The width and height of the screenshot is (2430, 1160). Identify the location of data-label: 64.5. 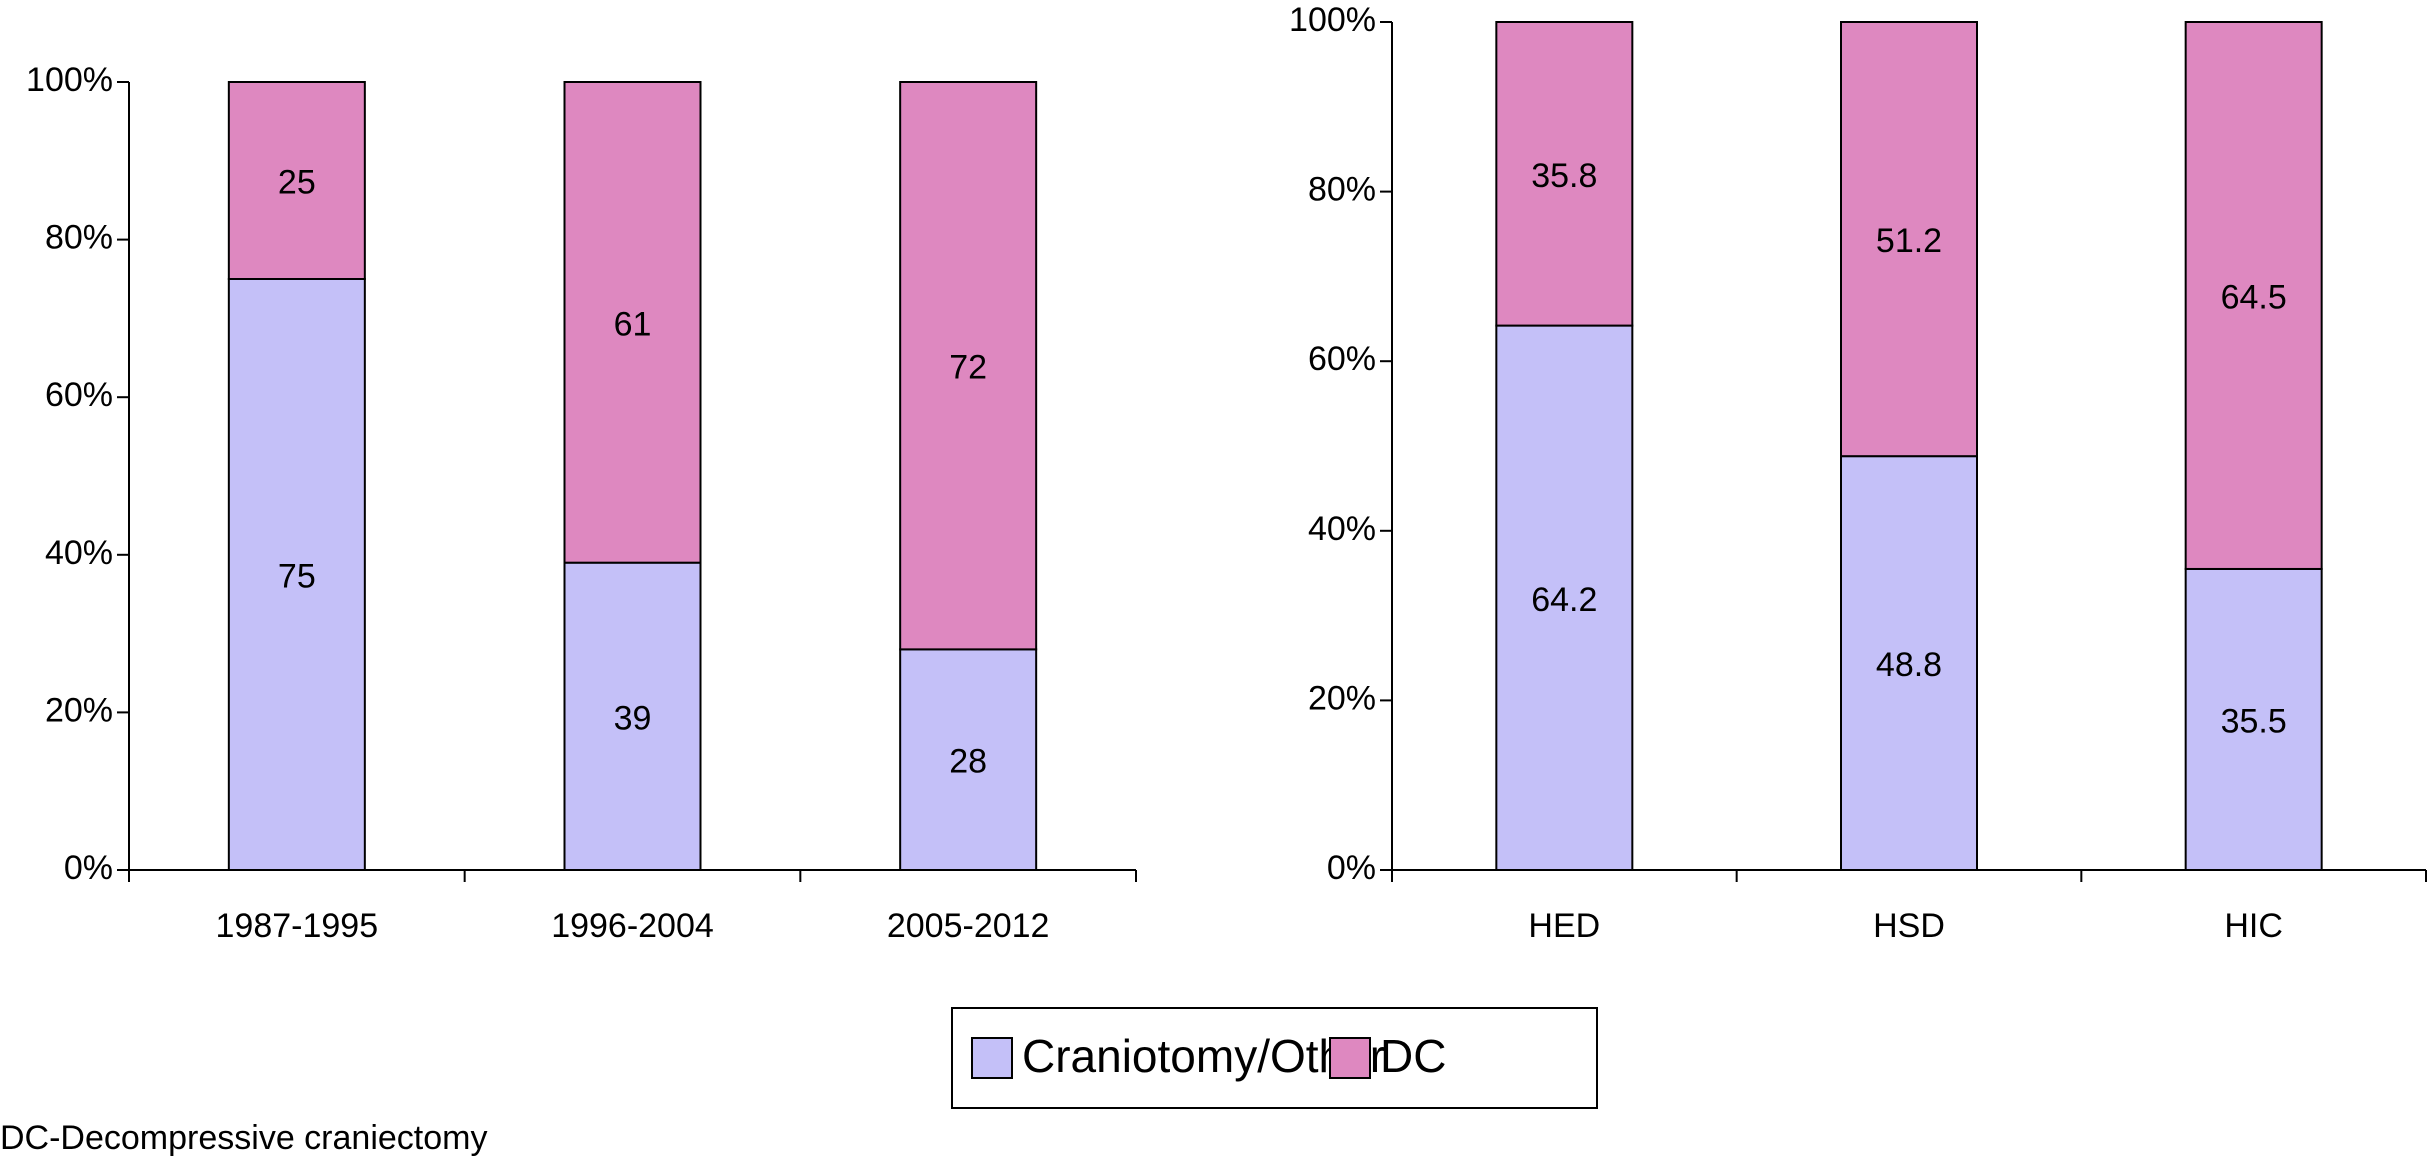
(2254, 297).